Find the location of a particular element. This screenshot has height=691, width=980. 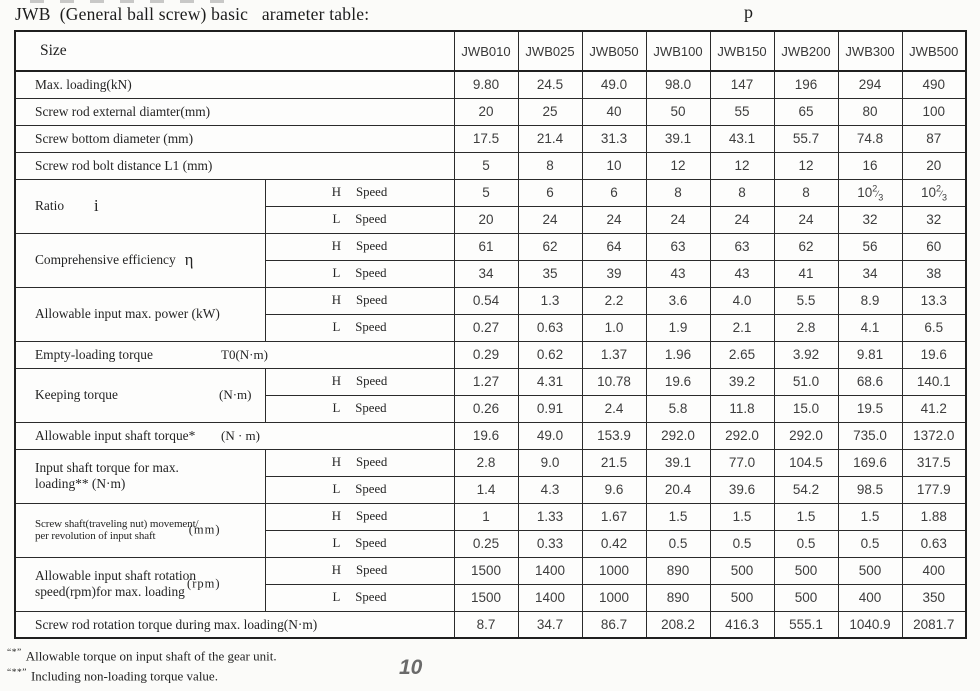

value-cell: 1.5 is located at coordinates (742, 516).